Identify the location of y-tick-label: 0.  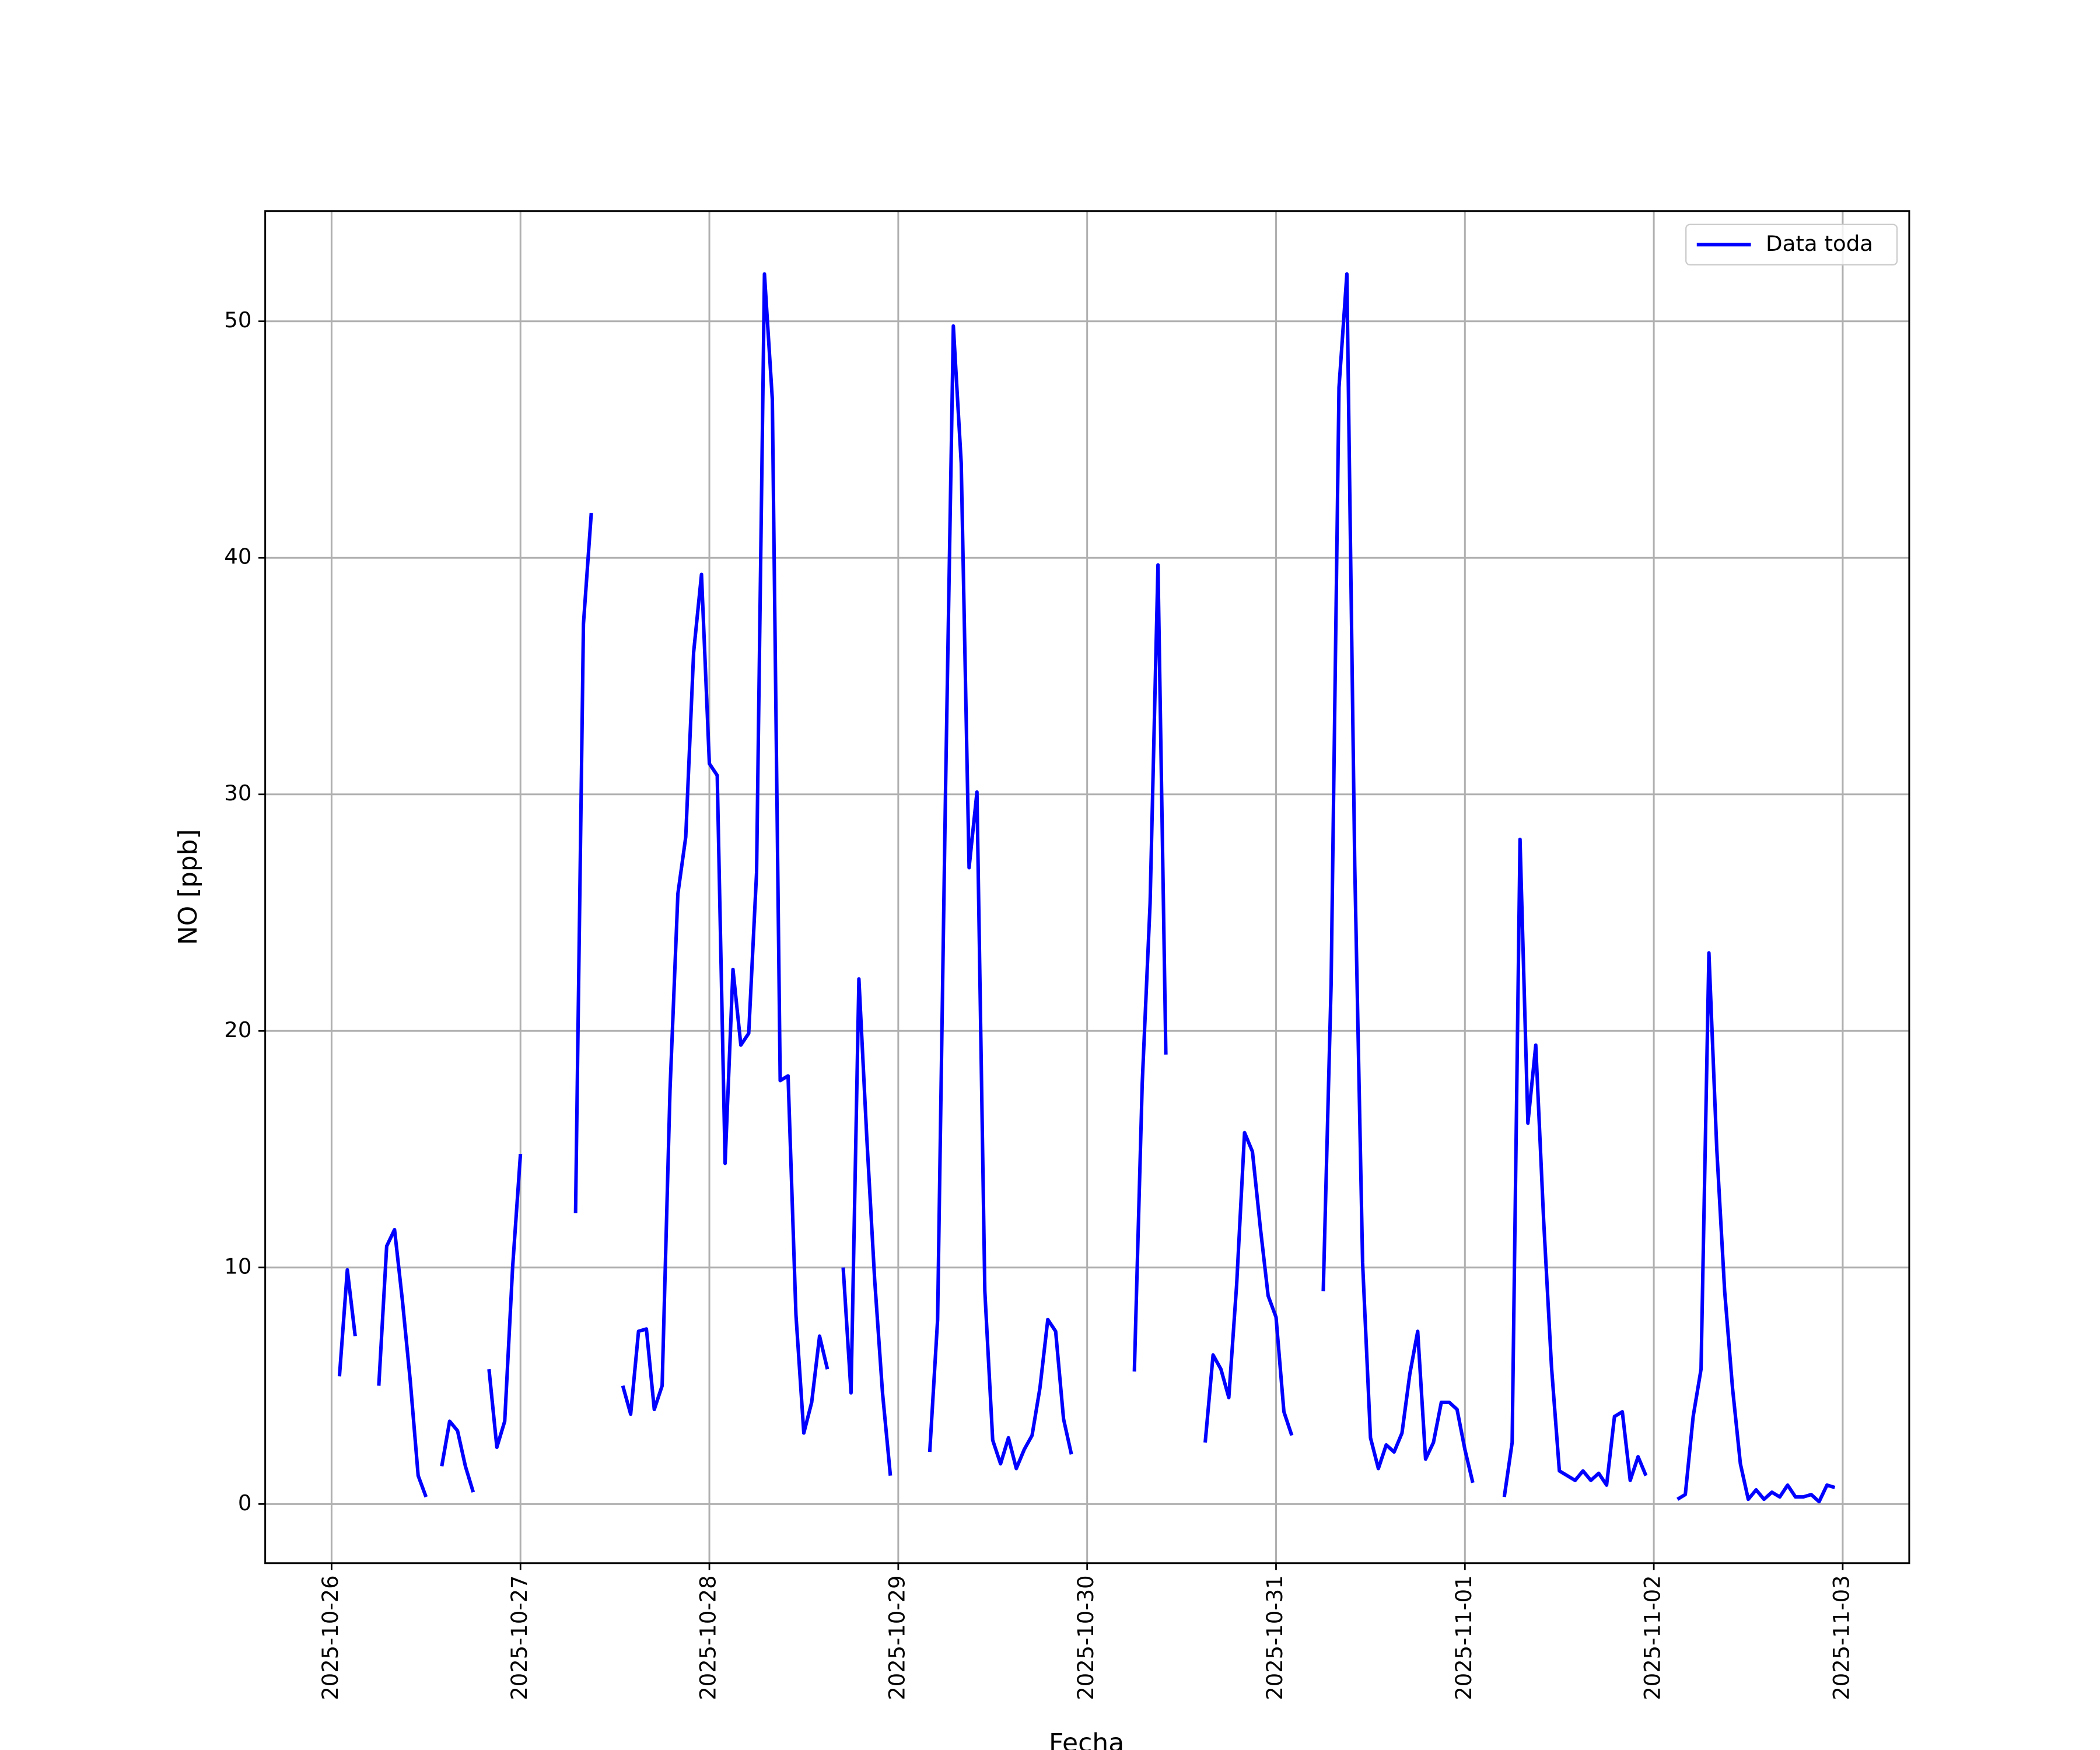
(245, 1503).